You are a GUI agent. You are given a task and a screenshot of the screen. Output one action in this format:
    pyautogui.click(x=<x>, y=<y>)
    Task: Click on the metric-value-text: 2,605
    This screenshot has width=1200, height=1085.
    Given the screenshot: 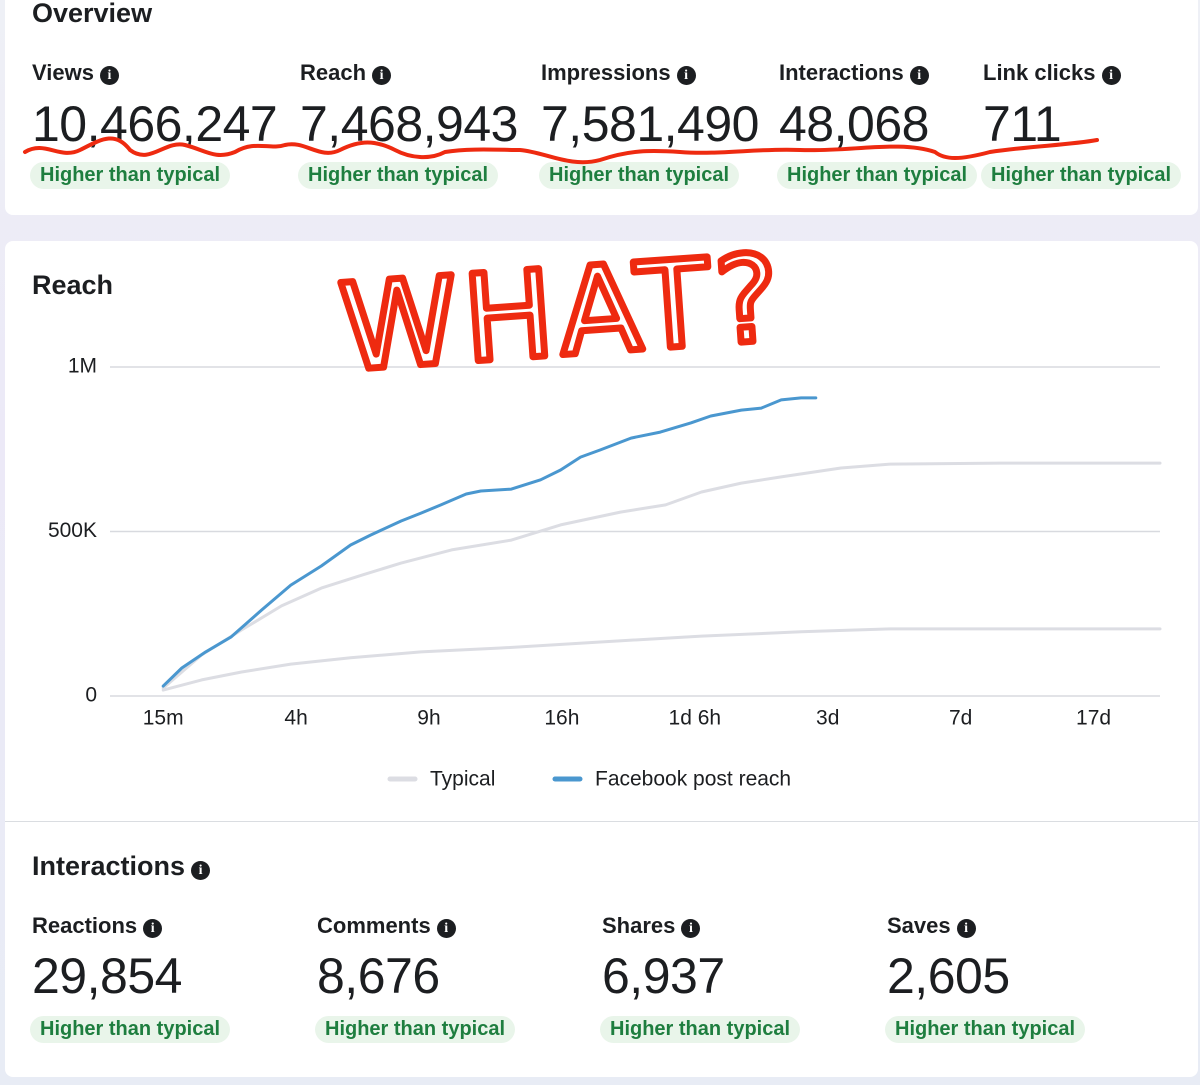 What is the action you would take?
    pyautogui.click(x=948, y=976)
    